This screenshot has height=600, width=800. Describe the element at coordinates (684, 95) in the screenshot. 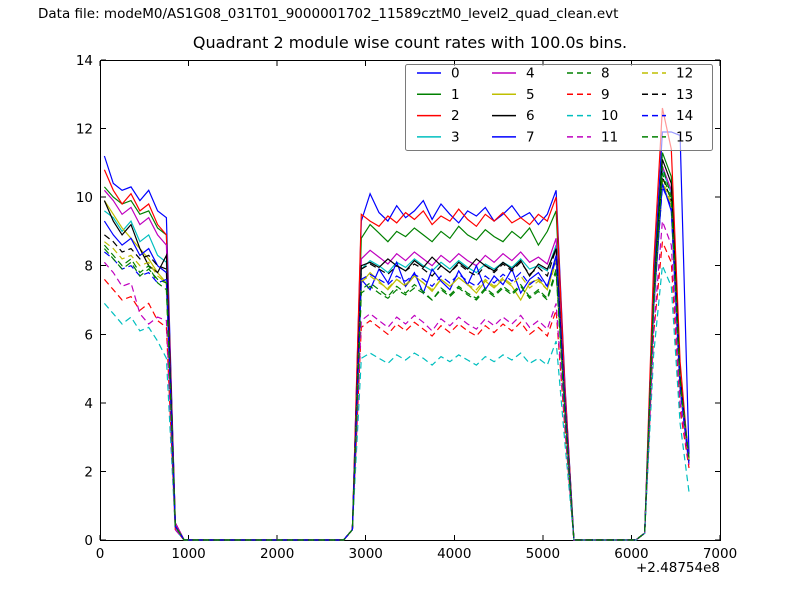

I see `legend-label-13: 13` at that location.